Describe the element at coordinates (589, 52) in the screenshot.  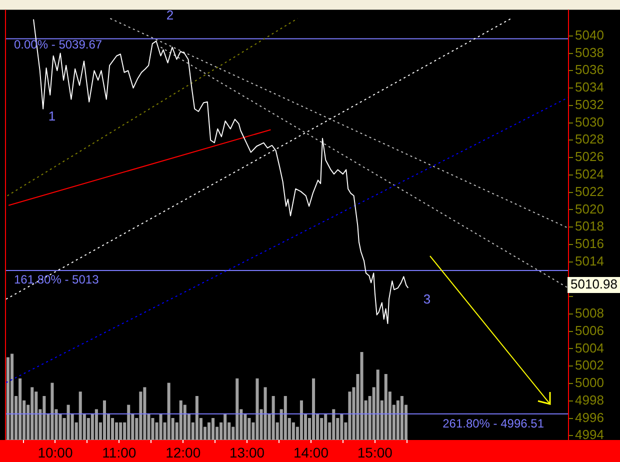
I see `y-tick-label: 5038` at that location.